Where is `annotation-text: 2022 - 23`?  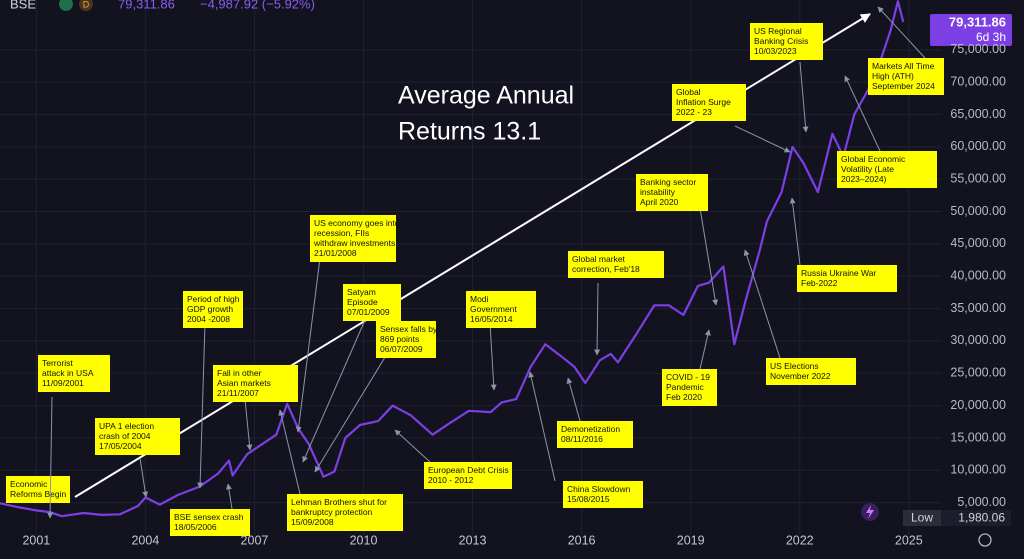
annotation-text: 2022 - 23 is located at coordinates (694, 112).